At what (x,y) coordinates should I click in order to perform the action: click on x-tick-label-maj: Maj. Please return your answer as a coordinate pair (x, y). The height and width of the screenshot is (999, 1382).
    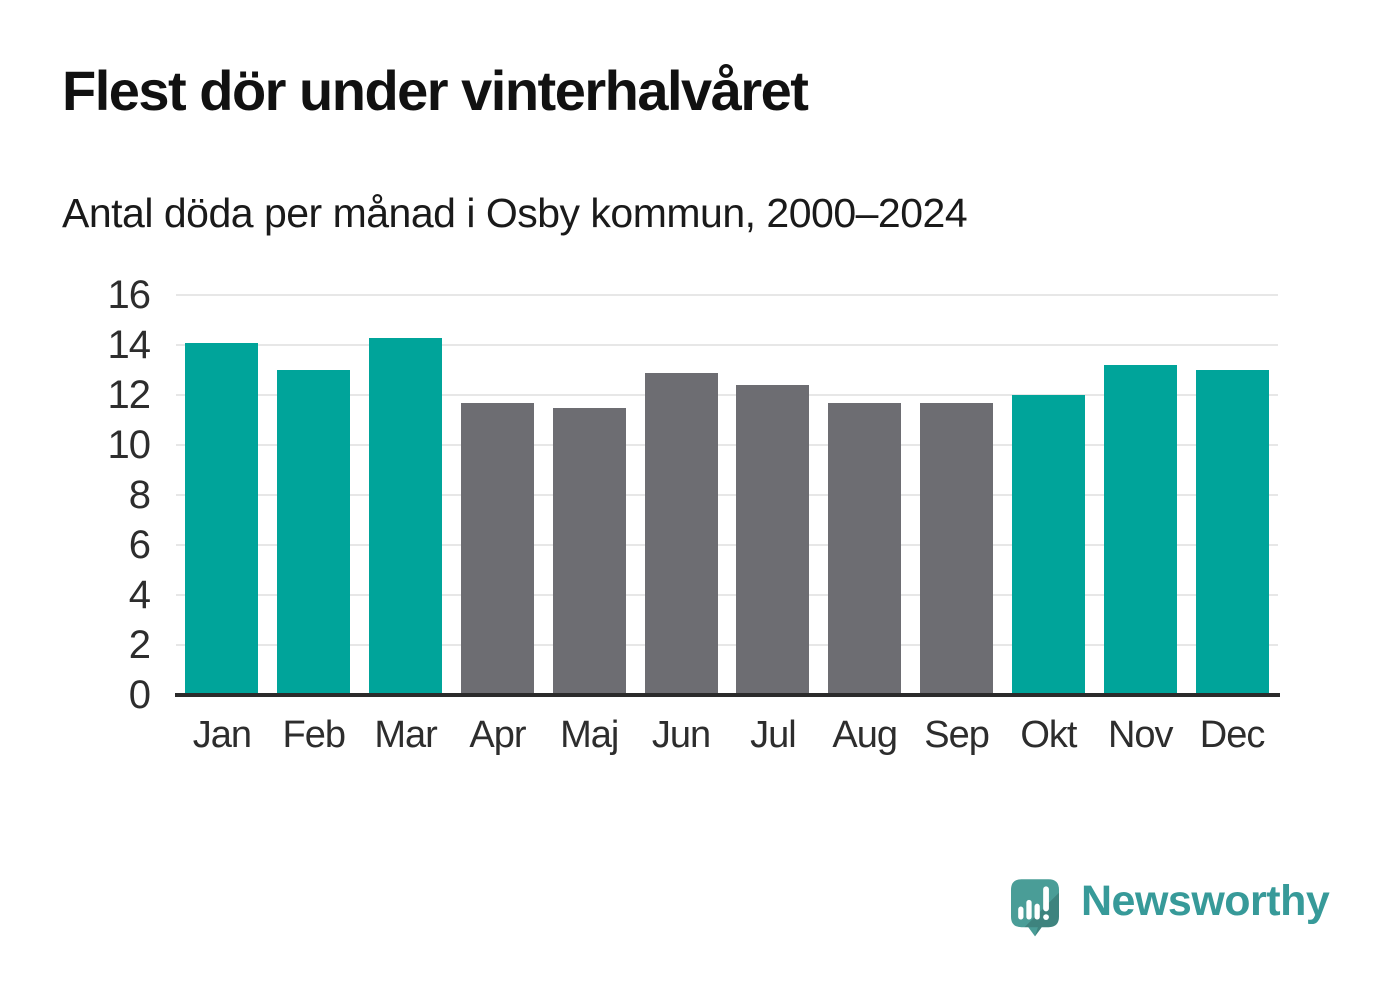
    Looking at the image, I should click on (589, 735).